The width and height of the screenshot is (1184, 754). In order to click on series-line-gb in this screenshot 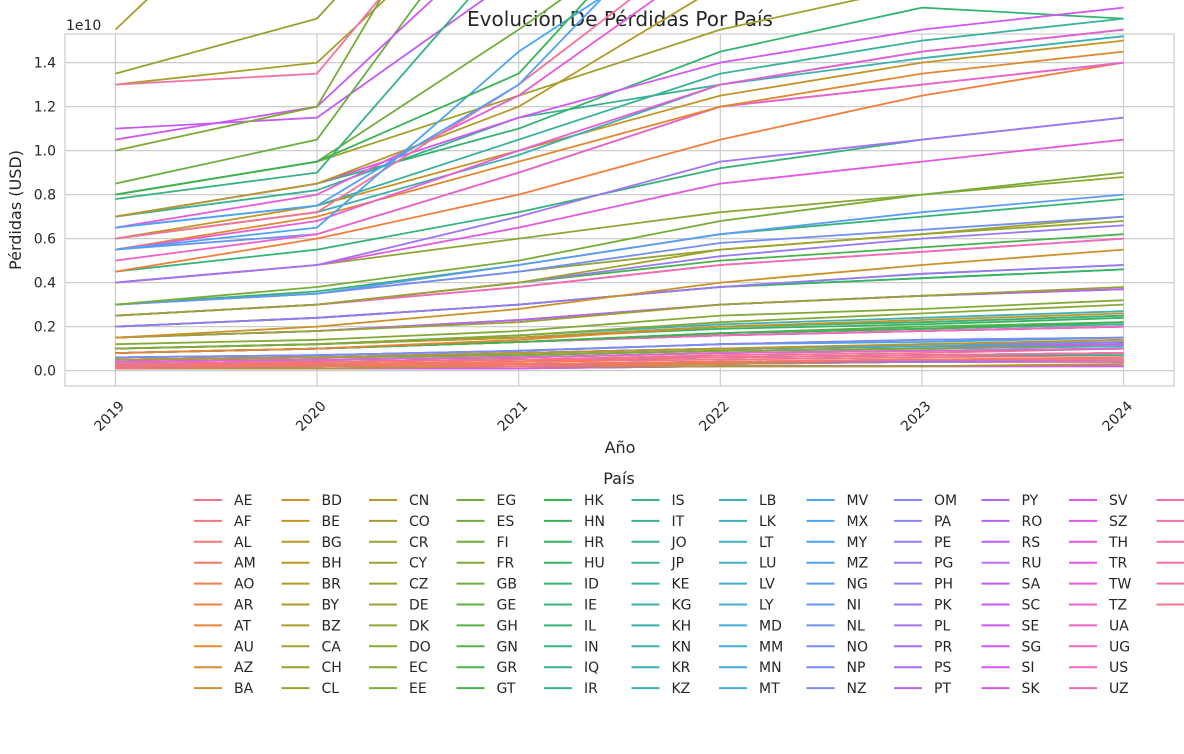, I will do `click(268, 92)`.